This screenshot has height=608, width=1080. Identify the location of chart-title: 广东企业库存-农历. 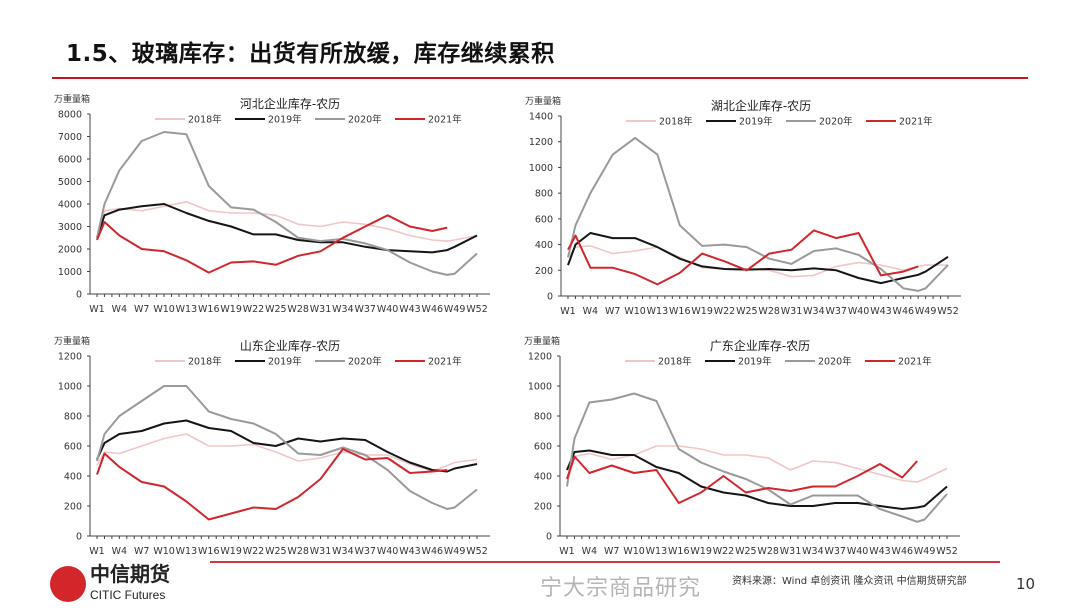
(760, 345).